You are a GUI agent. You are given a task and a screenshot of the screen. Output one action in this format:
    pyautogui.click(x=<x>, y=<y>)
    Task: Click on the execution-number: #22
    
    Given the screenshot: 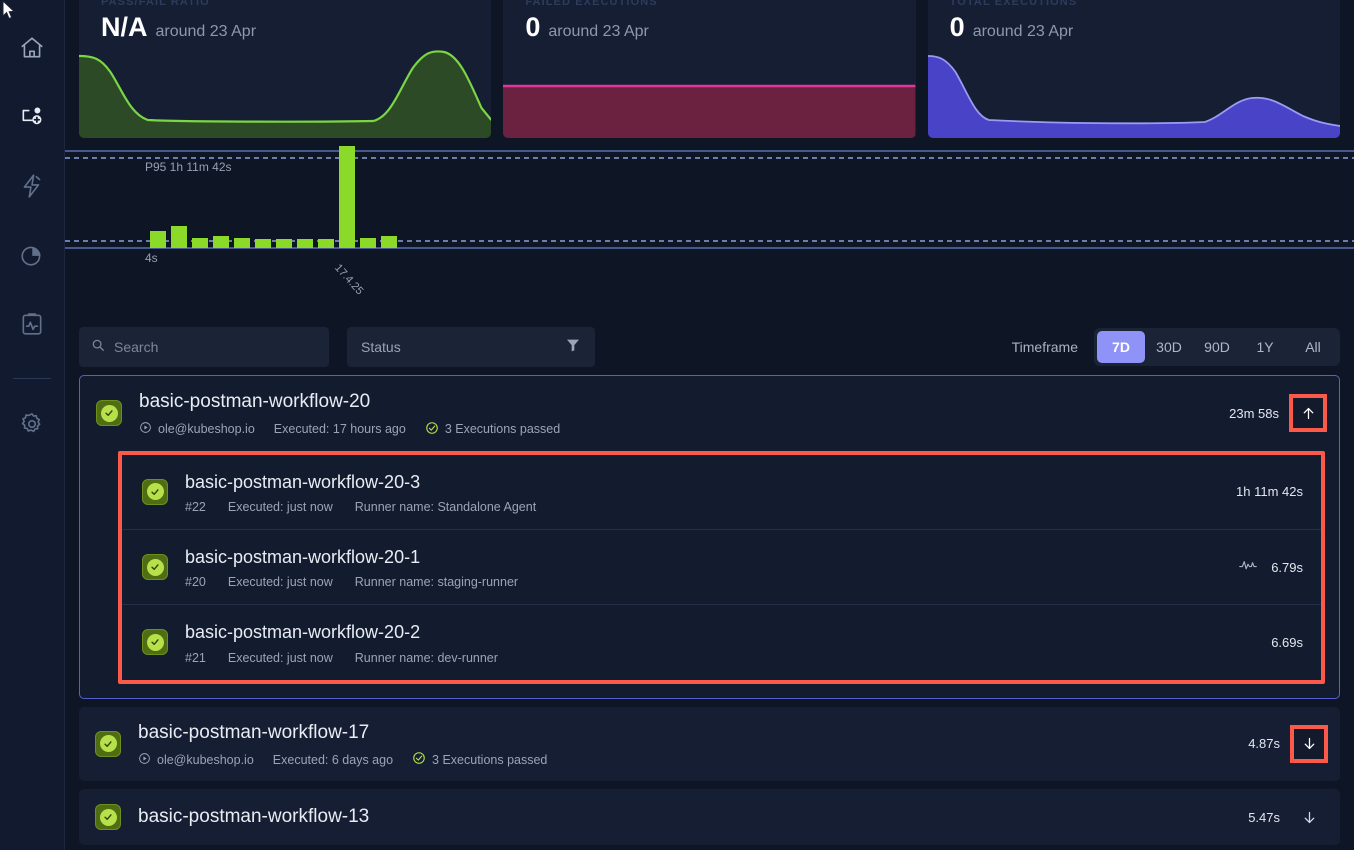 What is the action you would take?
    pyautogui.click(x=195, y=506)
    